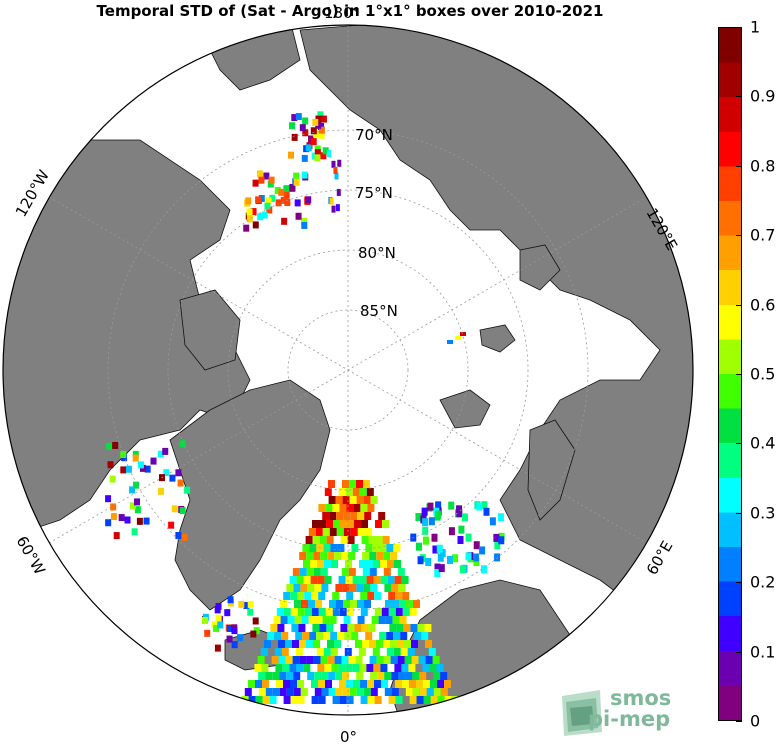 The image size is (780, 747). Describe the element at coordinates (374, 135) in the screenshot. I see `lat-label-70: 70°N` at that location.